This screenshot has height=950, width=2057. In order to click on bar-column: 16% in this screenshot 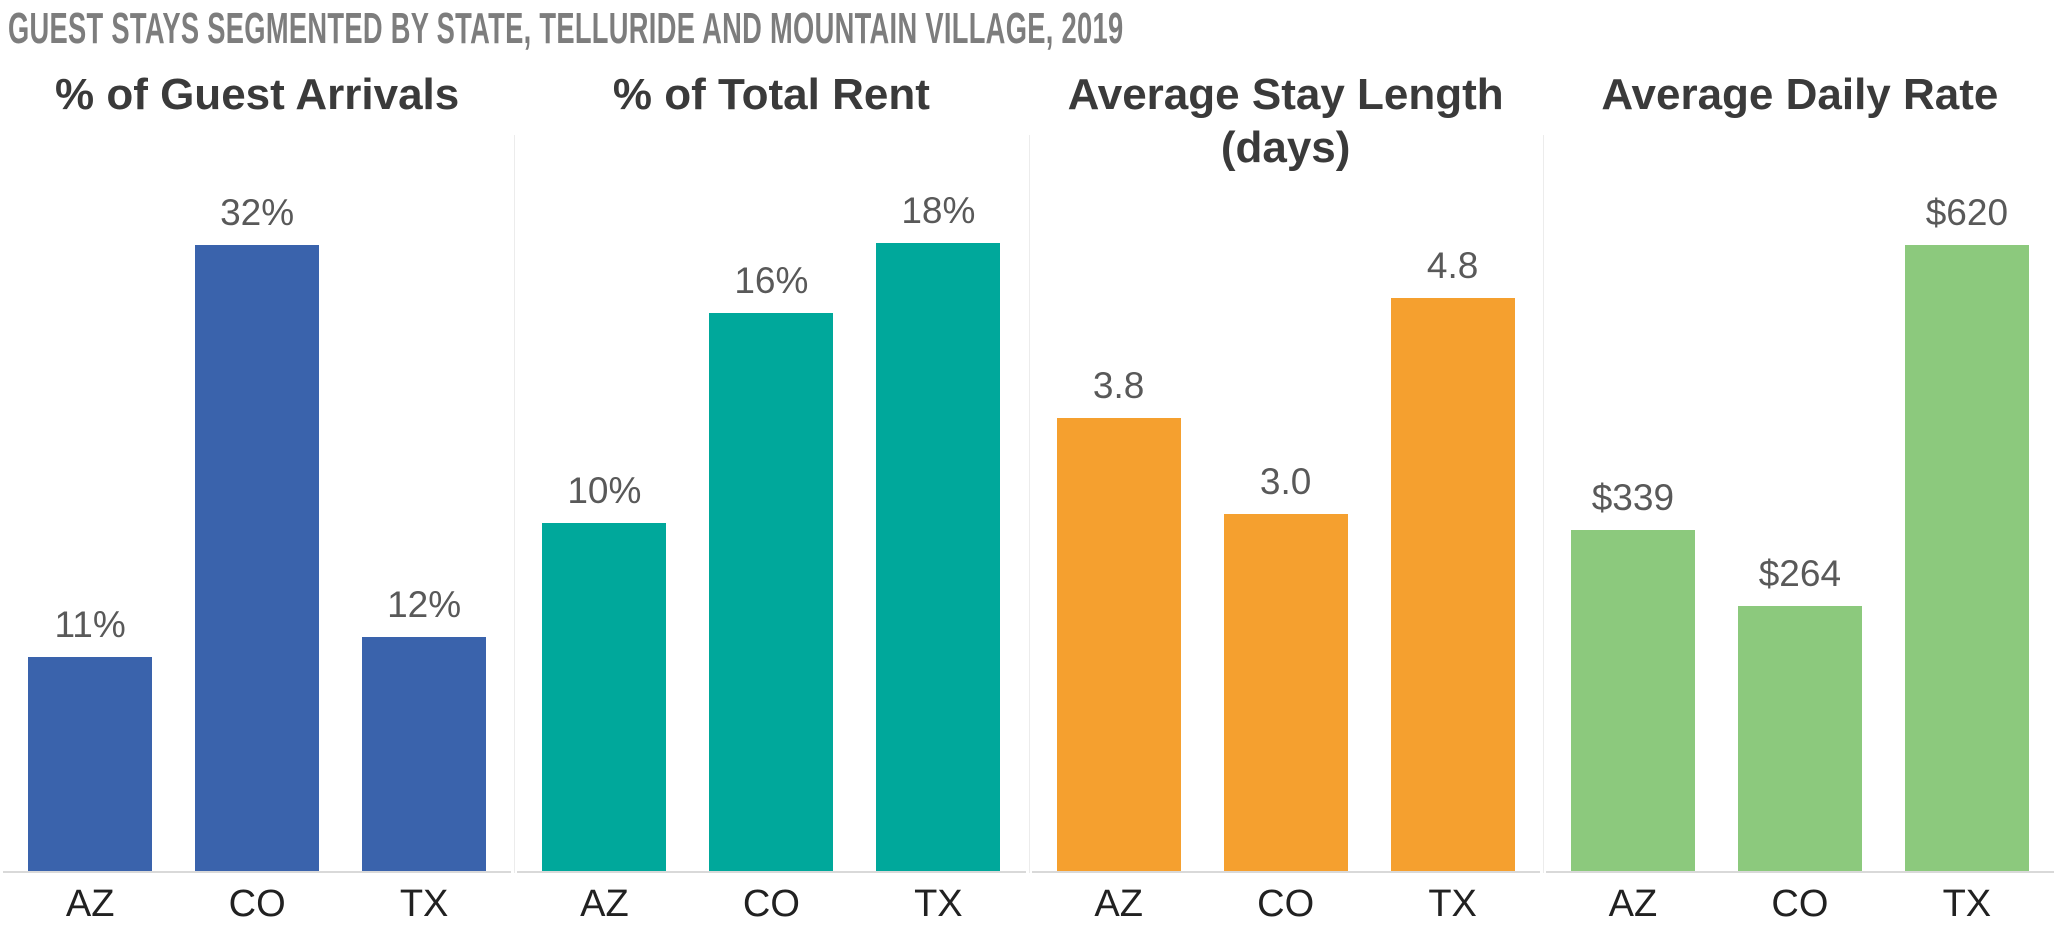, I will do `click(771, 566)`.